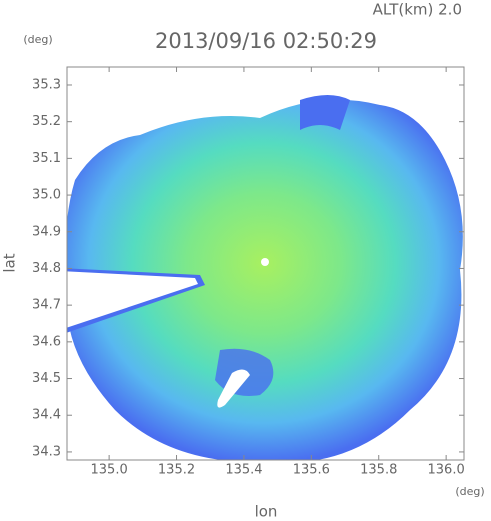 The image size is (491, 521). Describe the element at coordinates (46, 305) in the screenshot. I see `y-tick-label: 34.7` at that location.